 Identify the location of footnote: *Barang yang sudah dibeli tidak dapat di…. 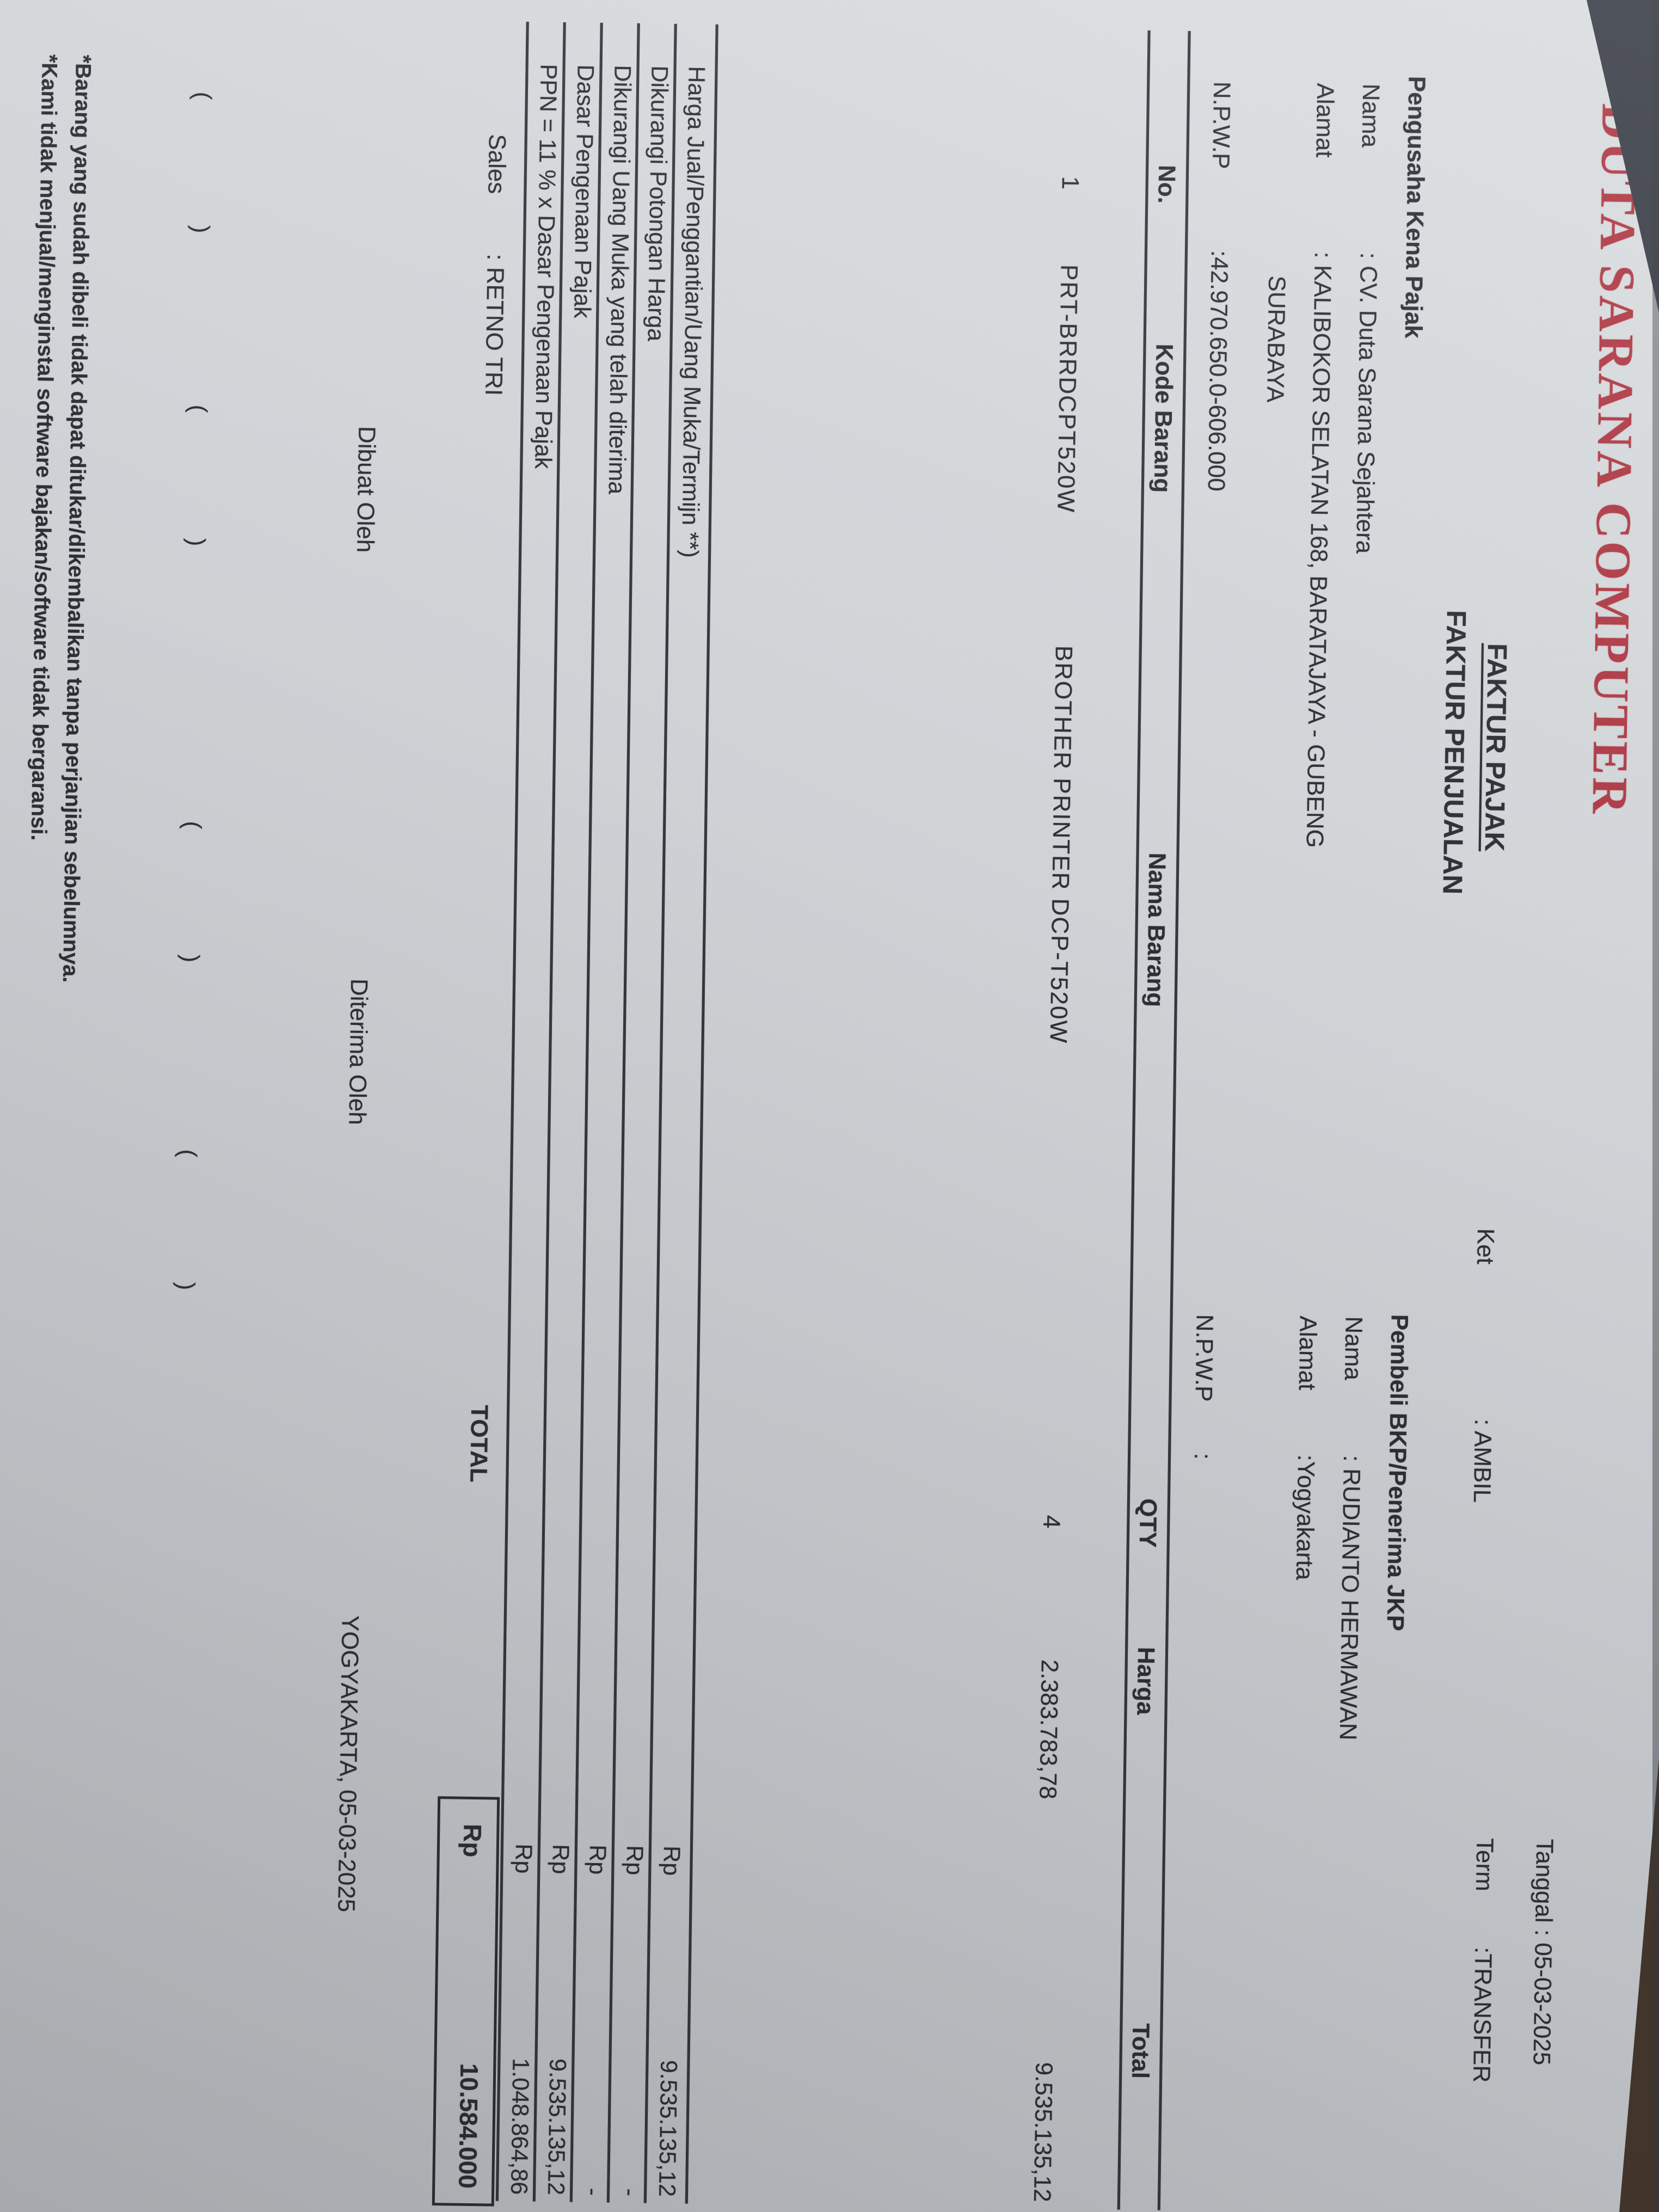
(76, 518).